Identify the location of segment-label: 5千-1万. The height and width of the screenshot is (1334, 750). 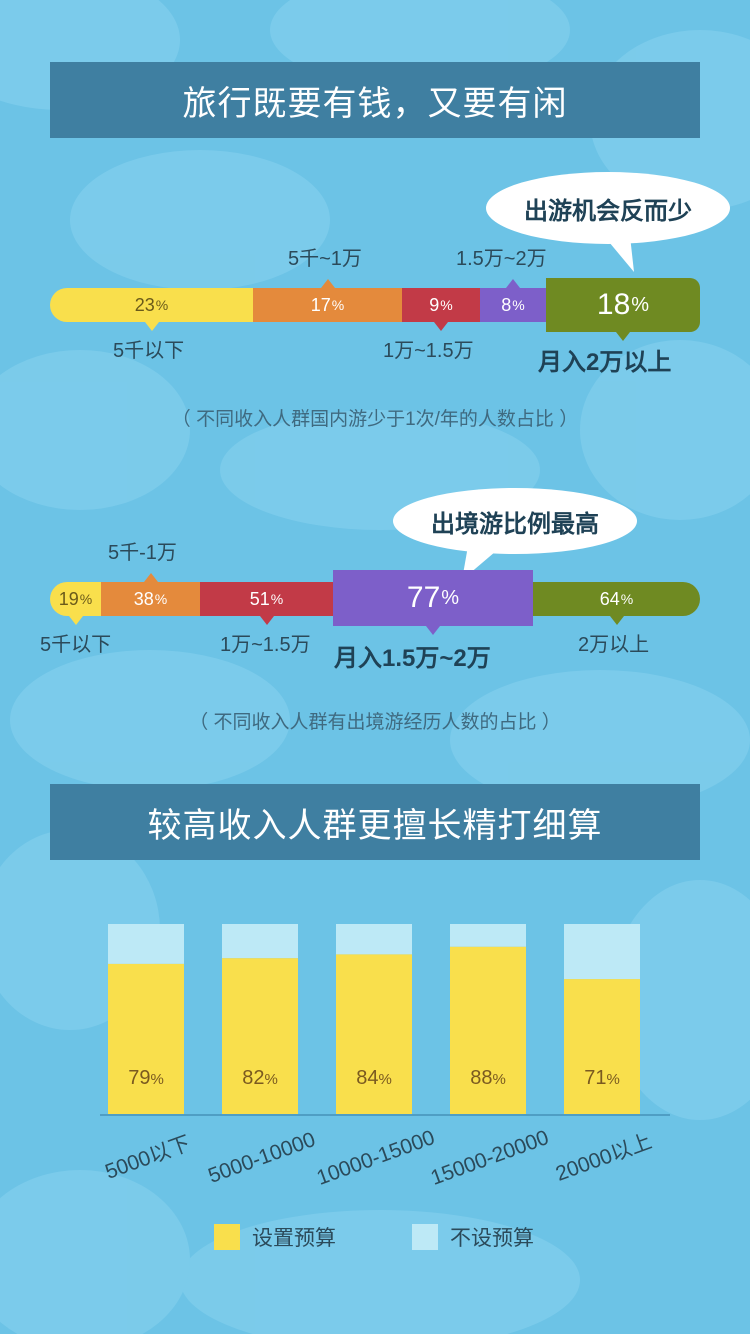
(142, 553).